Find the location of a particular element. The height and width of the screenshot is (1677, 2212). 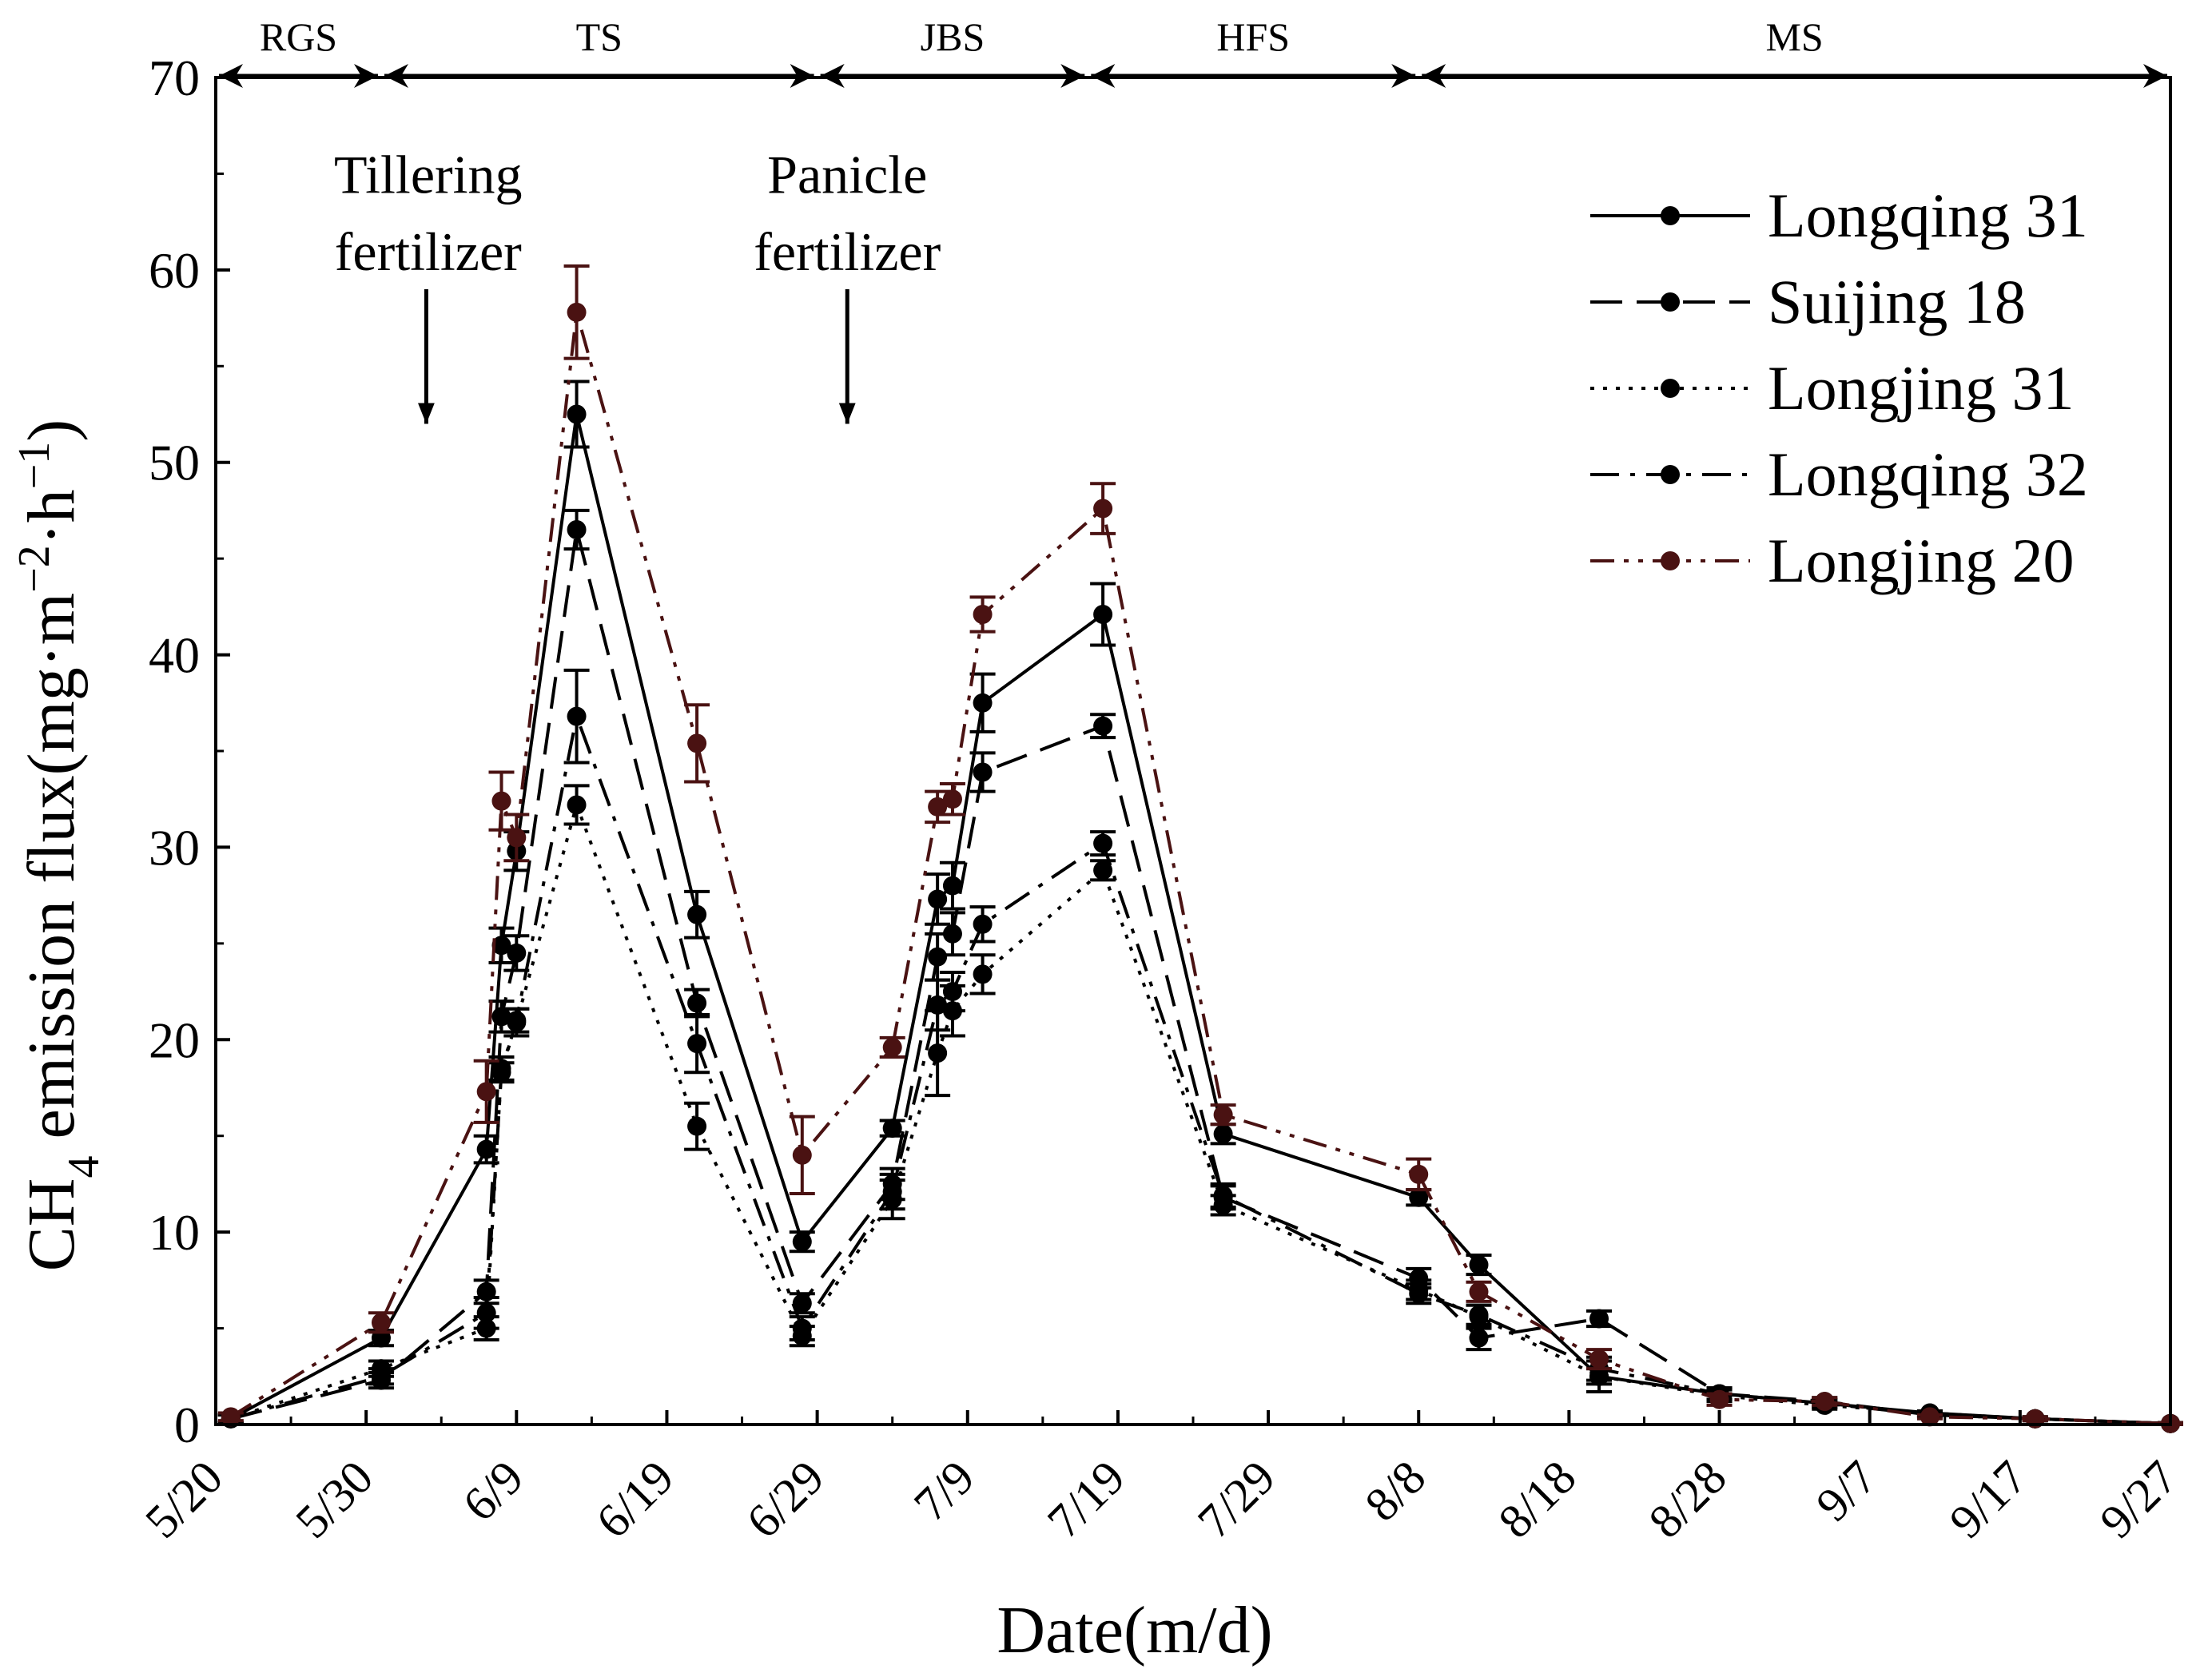

y-tick-label: 50 is located at coordinates (174, 463).